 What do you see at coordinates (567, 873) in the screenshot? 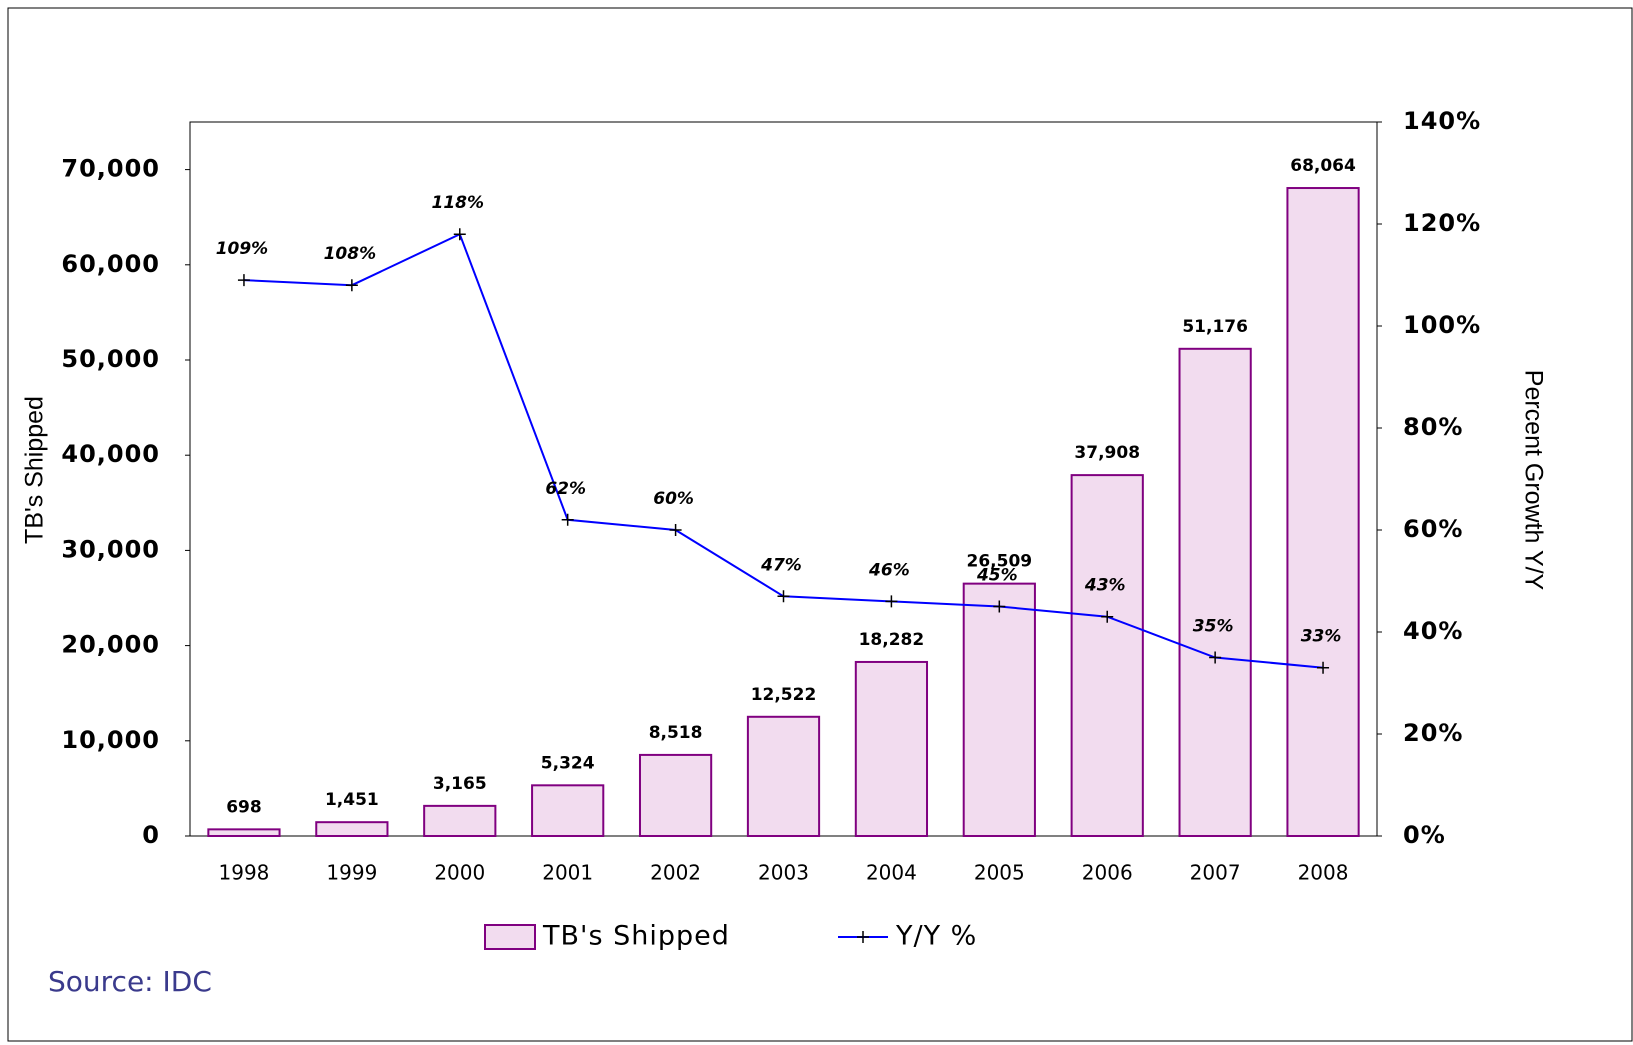
I see `x-tick-label: 2001` at bounding box center [567, 873].